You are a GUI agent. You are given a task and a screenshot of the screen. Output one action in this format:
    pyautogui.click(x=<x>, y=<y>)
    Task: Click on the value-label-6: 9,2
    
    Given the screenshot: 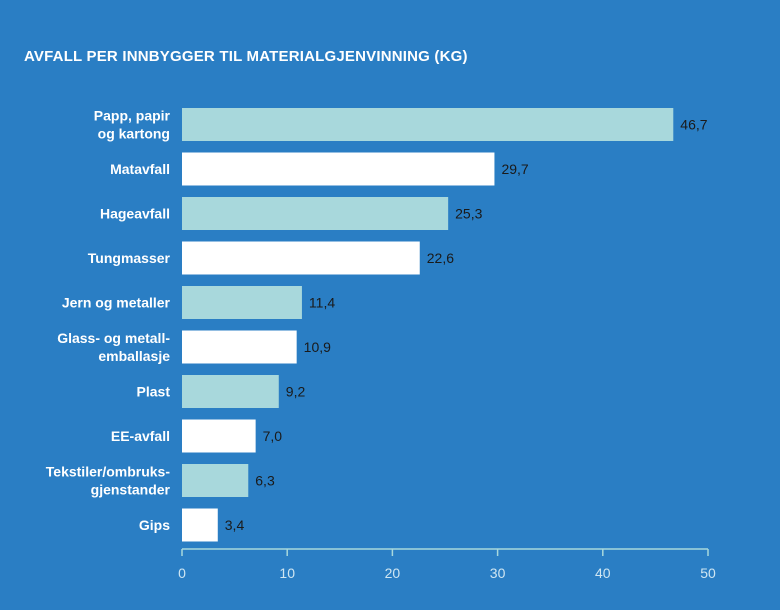 What is the action you would take?
    pyautogui.click(x=296, y=392)
    